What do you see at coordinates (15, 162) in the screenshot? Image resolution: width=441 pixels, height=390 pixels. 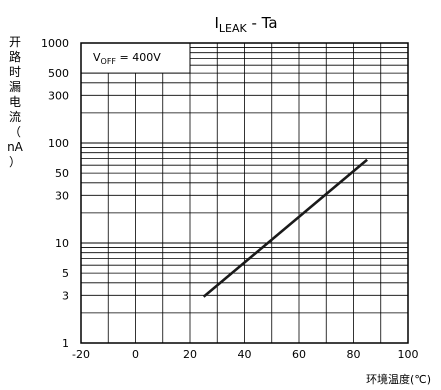 I see `y-axis-title-char: ）` at bounding box center [15, 162].